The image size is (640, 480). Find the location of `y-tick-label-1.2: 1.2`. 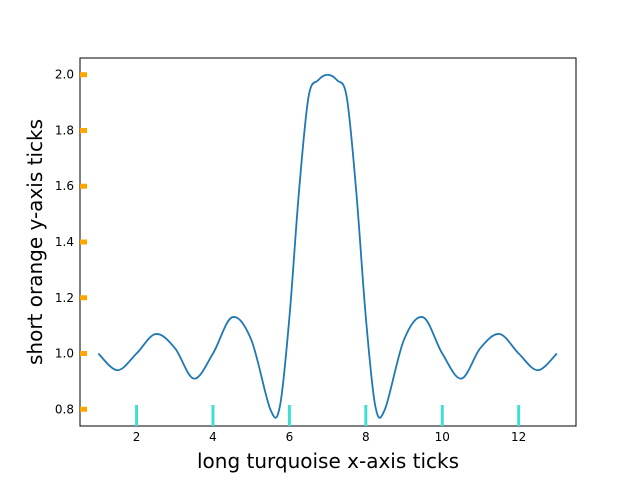

y-tick-label-1.2: 1.2 is located at coordinates (64, 298).